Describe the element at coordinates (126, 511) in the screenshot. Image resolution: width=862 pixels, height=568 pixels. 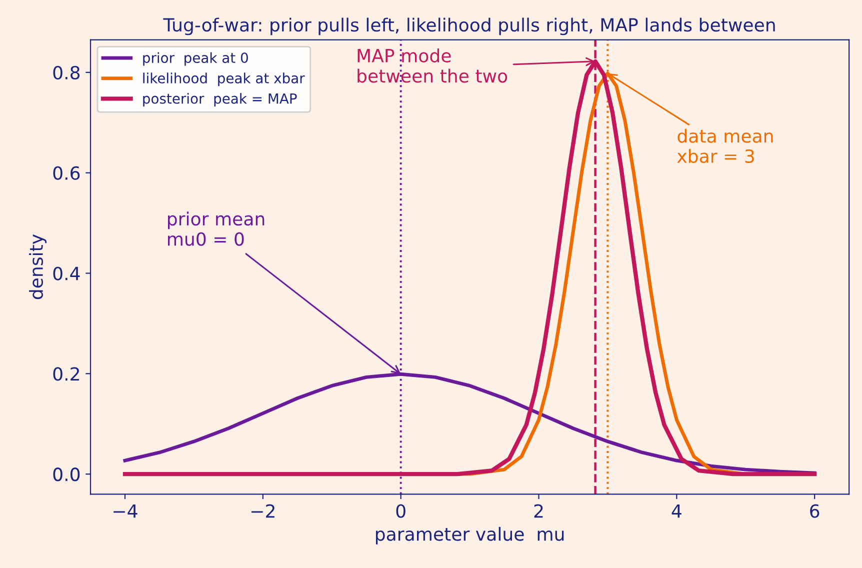
I see `x-tick-label: −4` at that location.